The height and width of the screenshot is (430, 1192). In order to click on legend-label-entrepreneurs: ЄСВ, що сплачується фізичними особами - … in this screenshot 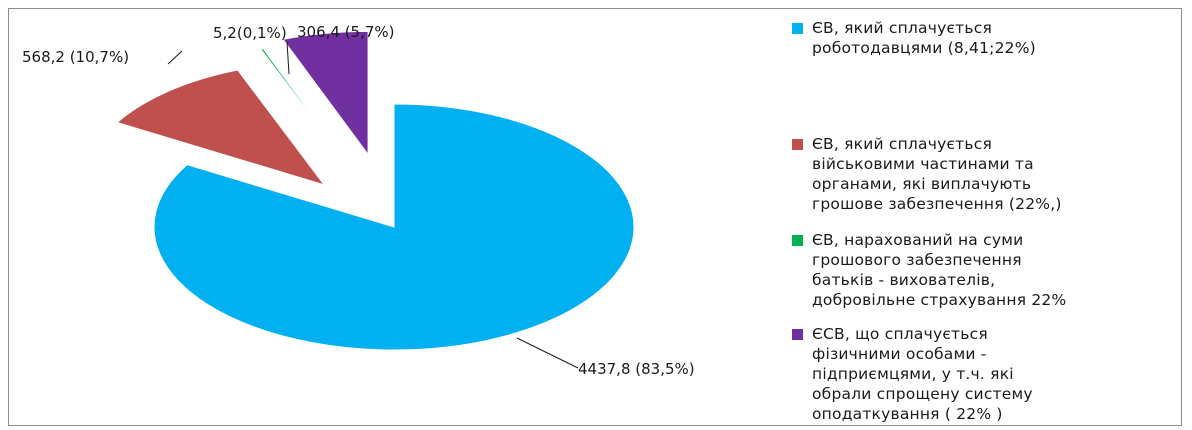, I will do `click(922, 374)`.